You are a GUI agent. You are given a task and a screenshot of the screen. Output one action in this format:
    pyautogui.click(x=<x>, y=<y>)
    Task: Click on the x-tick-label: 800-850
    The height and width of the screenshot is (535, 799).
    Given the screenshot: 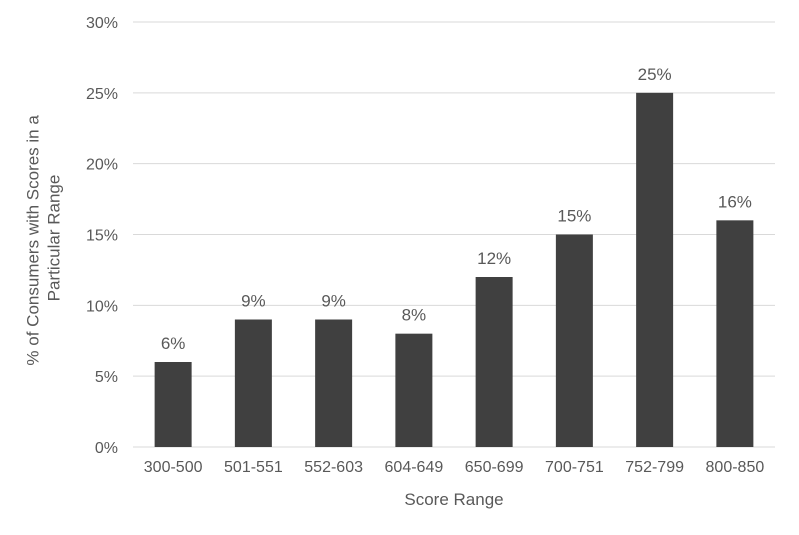 What is the action you would take?
    pyautogui.click(x=735, y=467)
    